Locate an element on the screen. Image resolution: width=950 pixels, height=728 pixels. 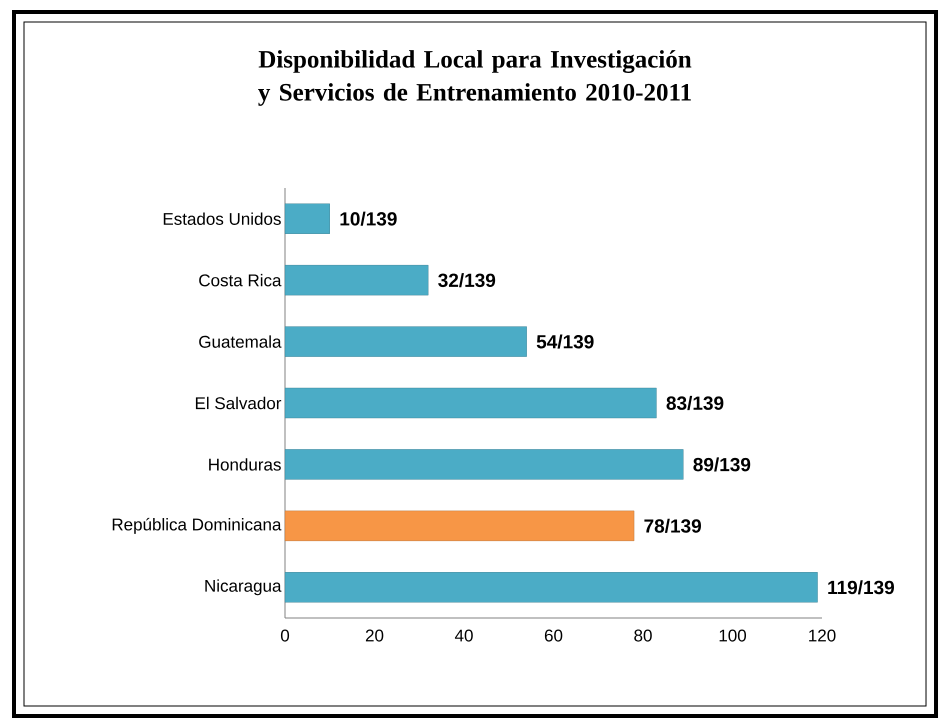
y-tick-label: El Salvador is located at coordinates (239, 403).